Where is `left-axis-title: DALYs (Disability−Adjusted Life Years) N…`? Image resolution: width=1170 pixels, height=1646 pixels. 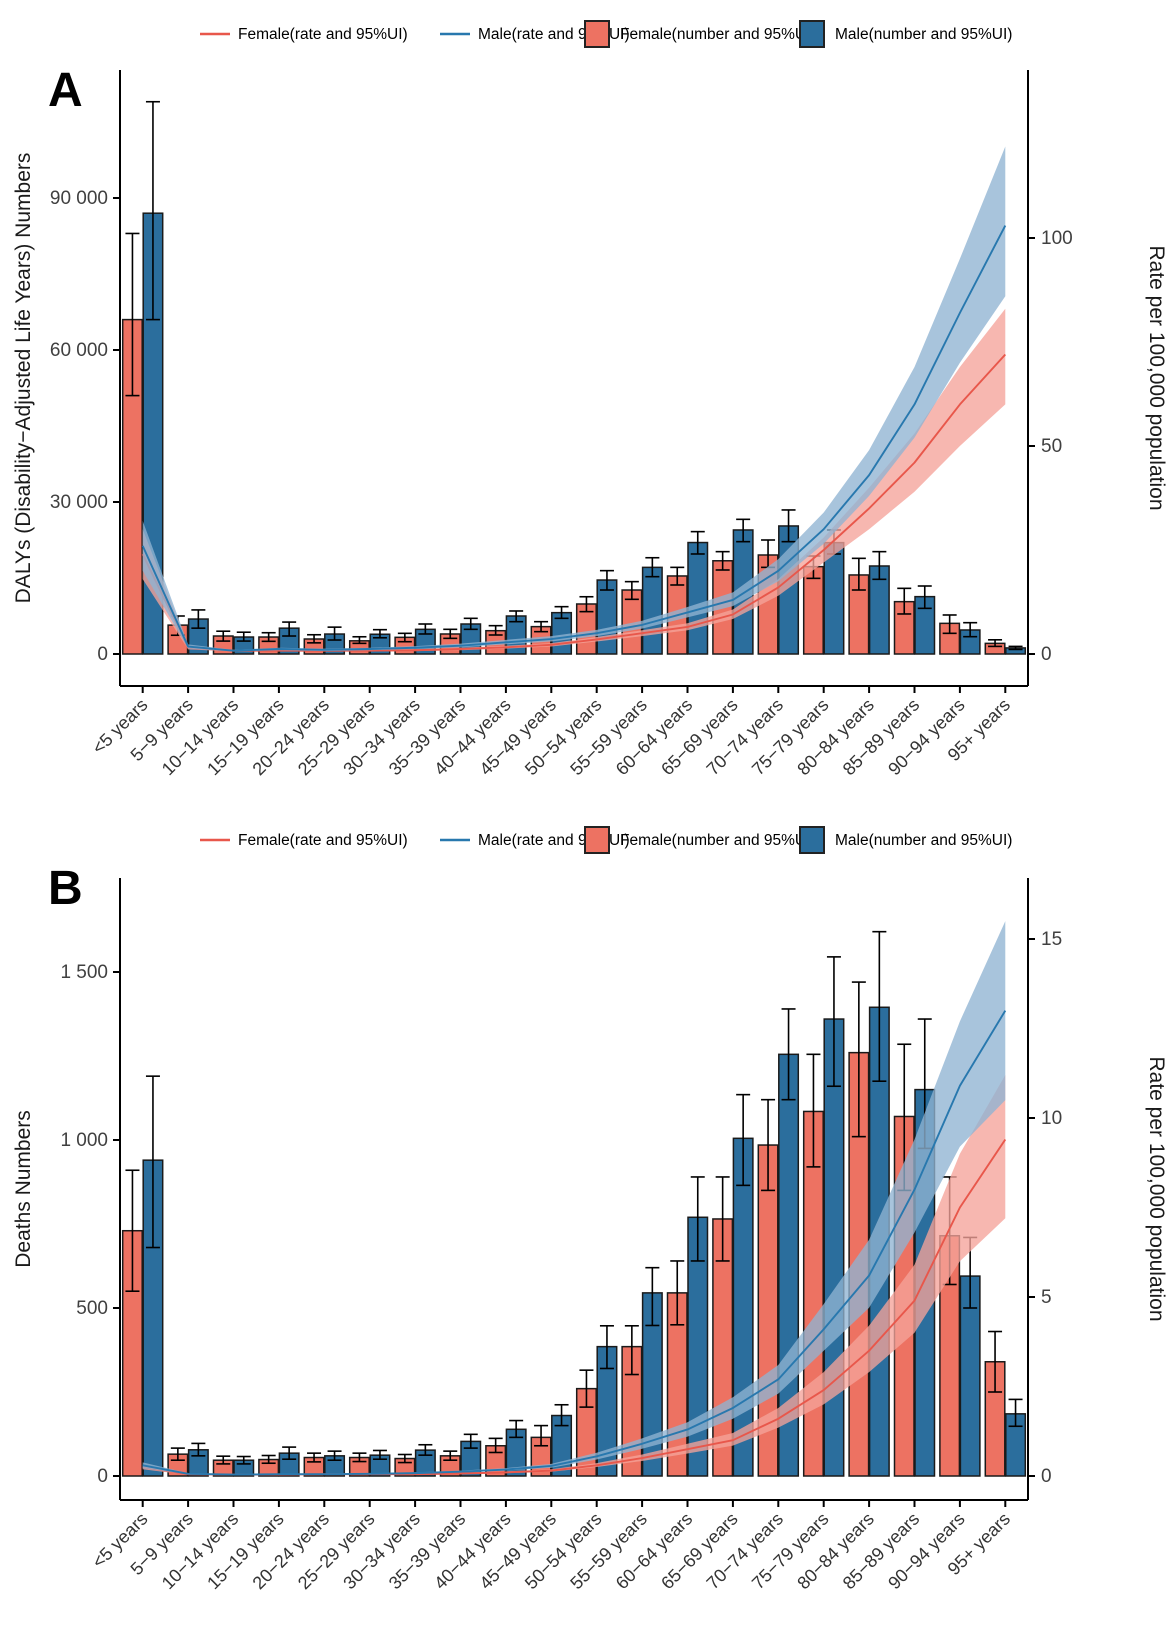
left-axis-title: DALYs (Disability−Adjusted Life Years) N… is located at coordinates (23, 378).